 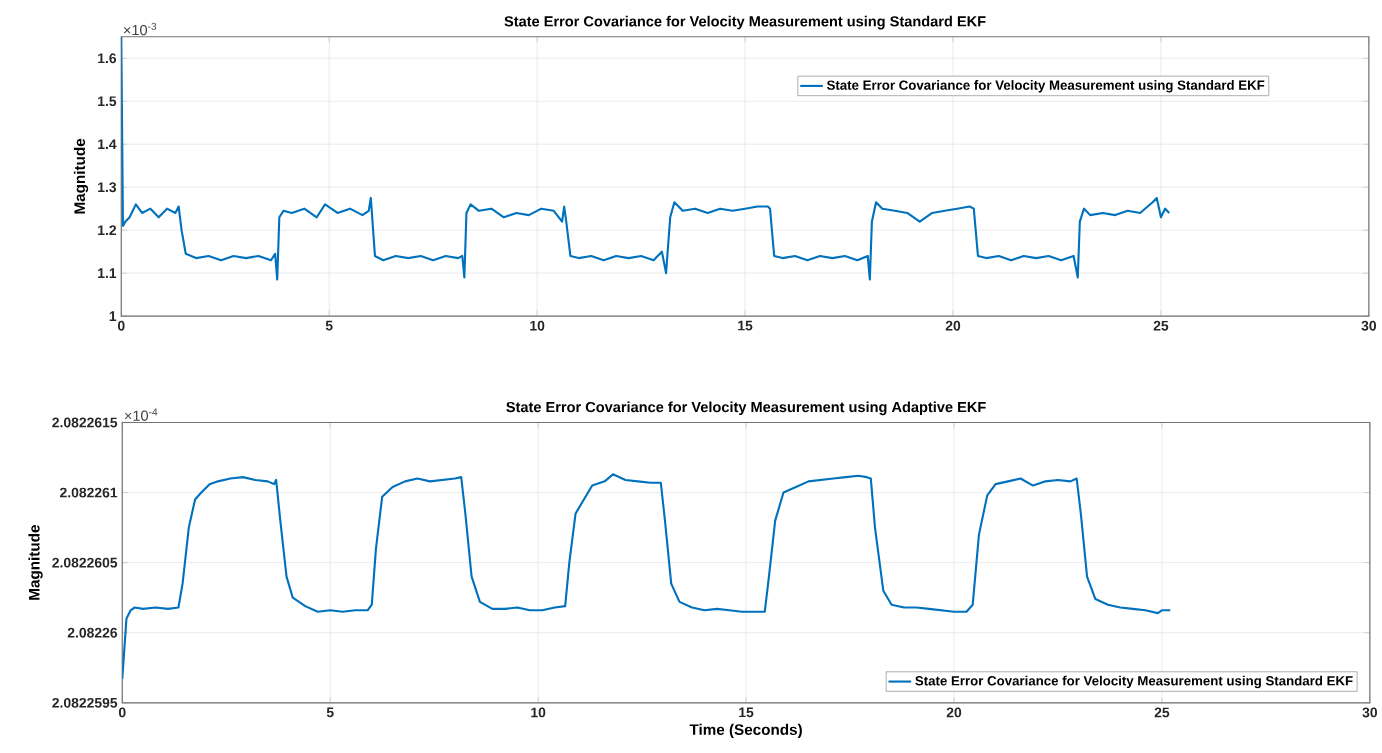 What do you see at coordinates (89, 492) in the screenshot?
I see `y-tick-label: 2.082261` at bounding box center [89, 492].